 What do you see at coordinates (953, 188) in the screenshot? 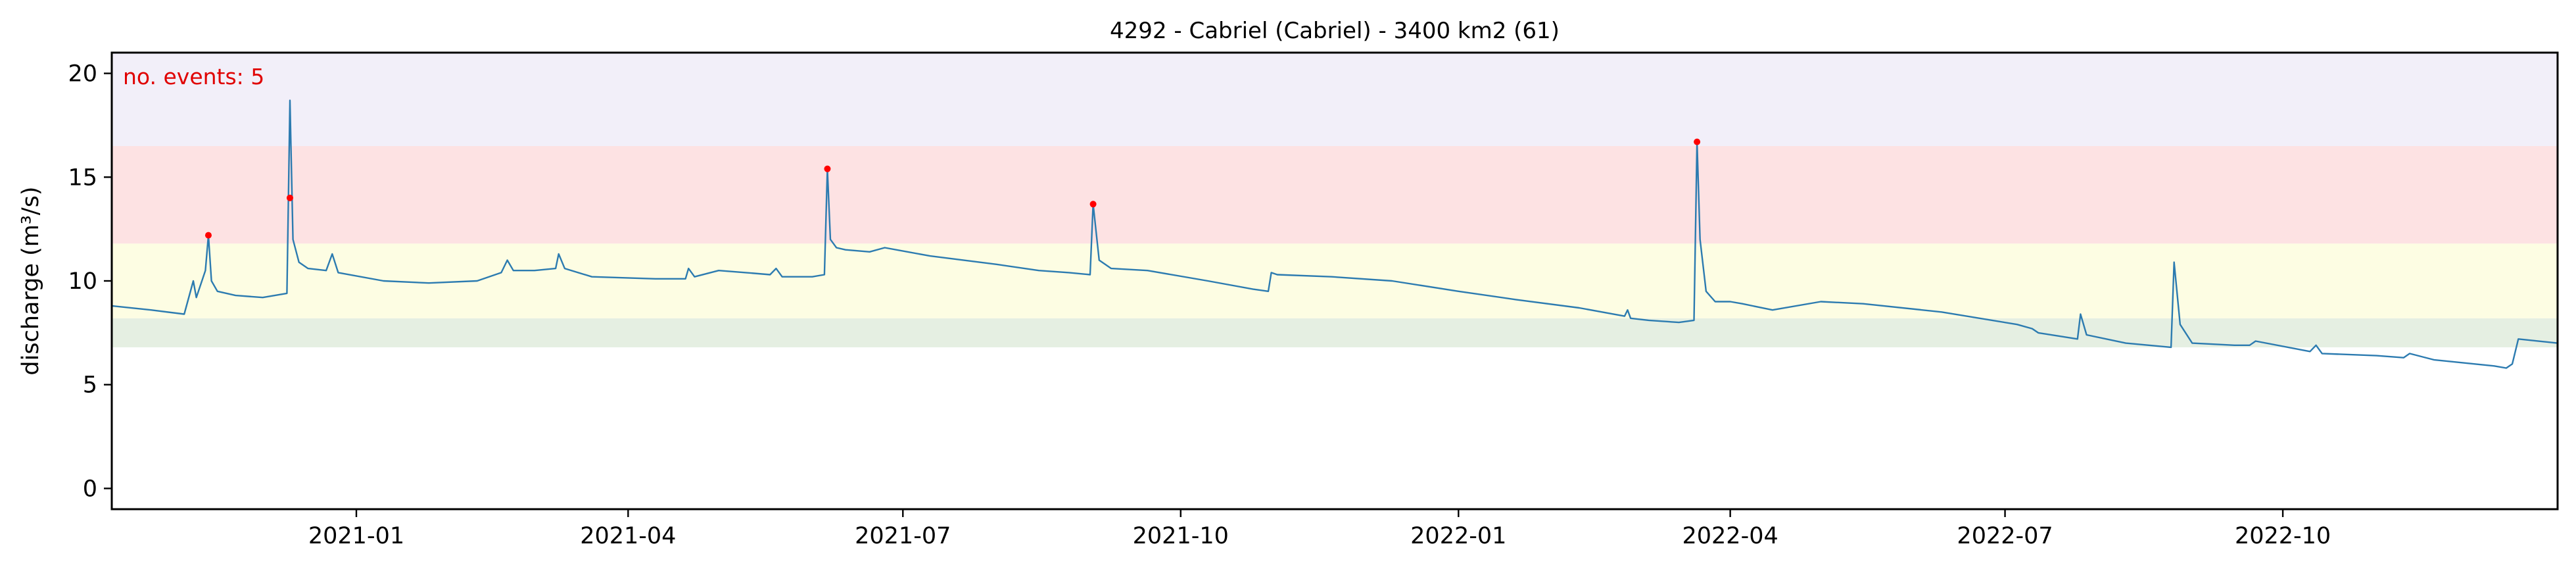
I see `event-markers` at bounding box center [953, 188].